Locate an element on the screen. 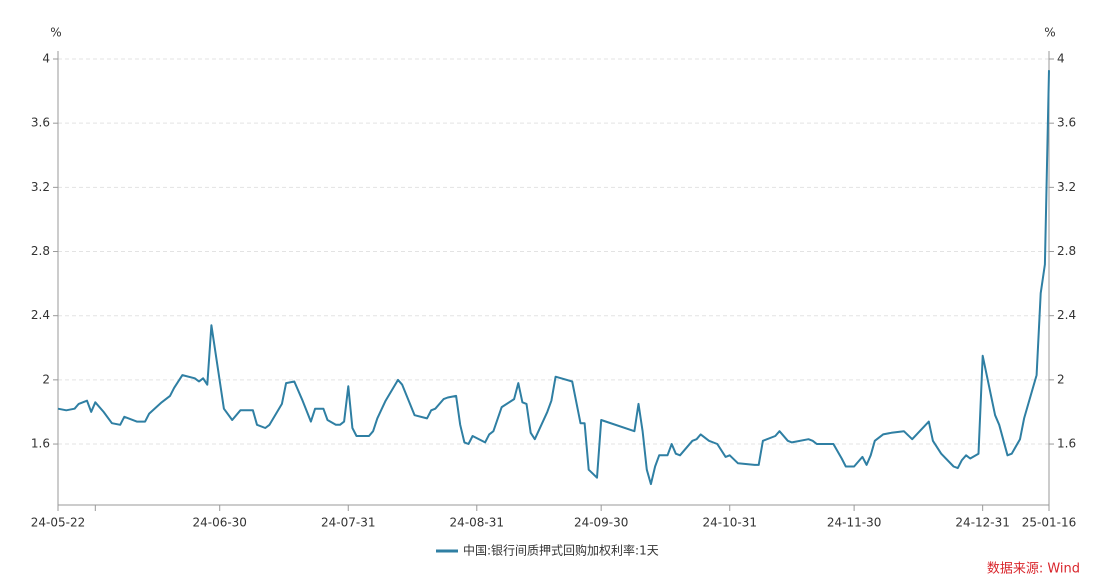 This screenshot has height=586, width=1108. source: 数据来源: Wind is located at coordinates (1033, 569).